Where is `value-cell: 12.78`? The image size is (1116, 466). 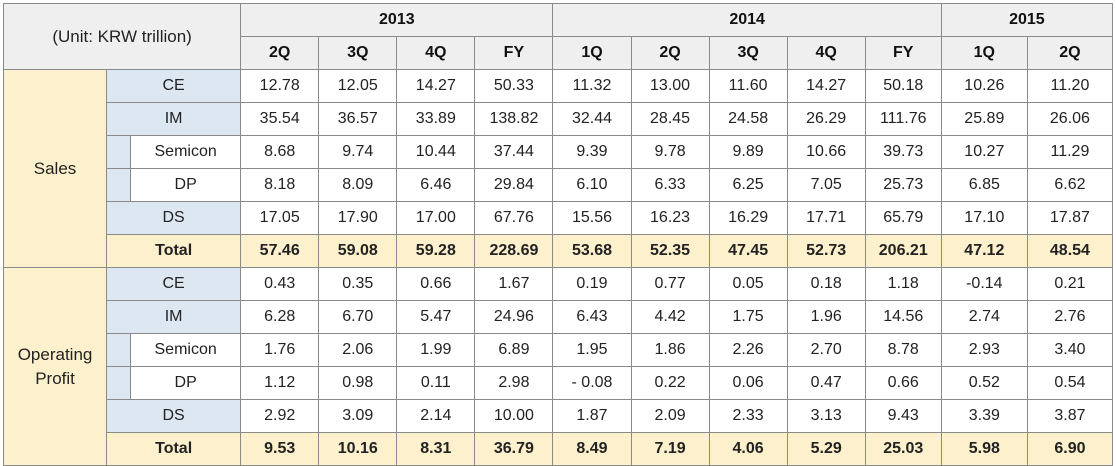 value-cell: 12.78 is located at coordinates (280, 86).